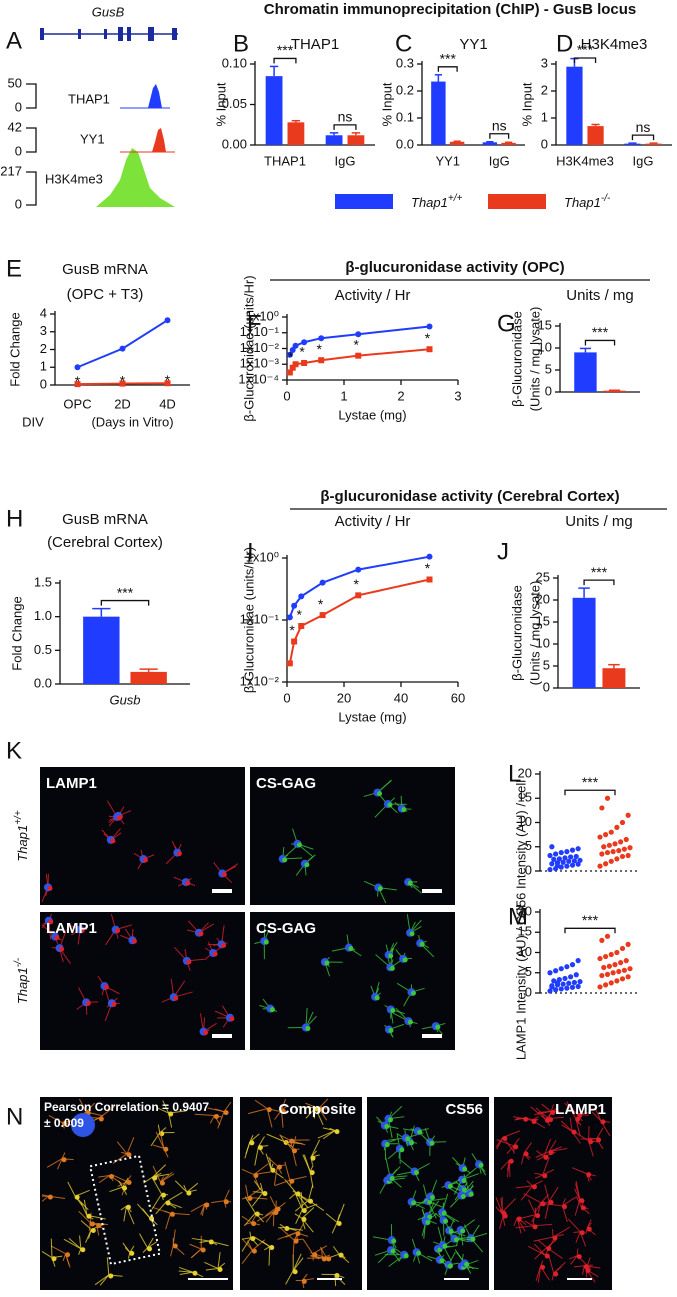 This screenshot has width=677, height=1297. What do you see at coordinates (516, 359) in the screenshot?
I see `y-axis-label: β-Glucuronidase` at bounding box center [516, 359].